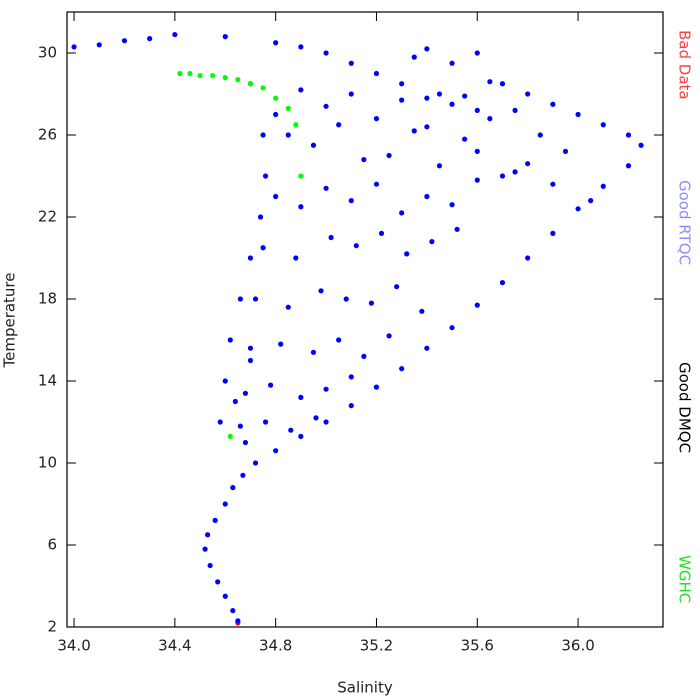 The width and height of the screenshot is (700, 700). What do you see at coordinates (47, 299) in the screenshot?
I see `y-tick-label: 18` at bounding box center [47, 299].